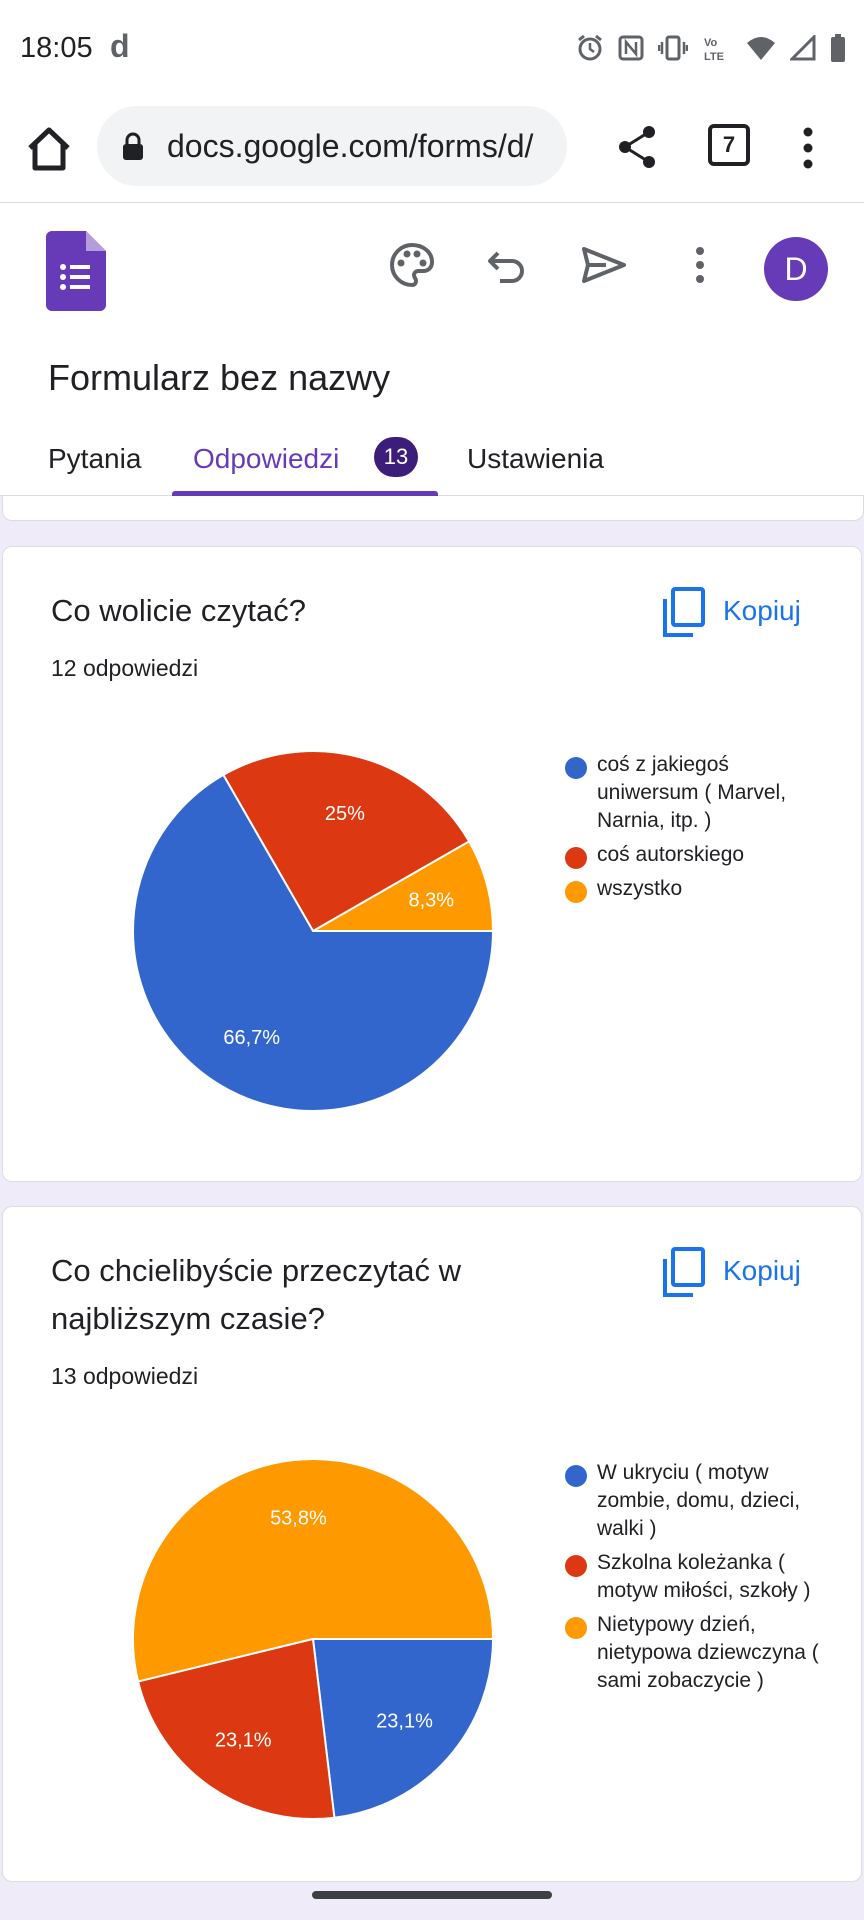 The image size is (864, 1920). I want to click on address-bar: docs.google.com/forms/d/, so click(332, 146).